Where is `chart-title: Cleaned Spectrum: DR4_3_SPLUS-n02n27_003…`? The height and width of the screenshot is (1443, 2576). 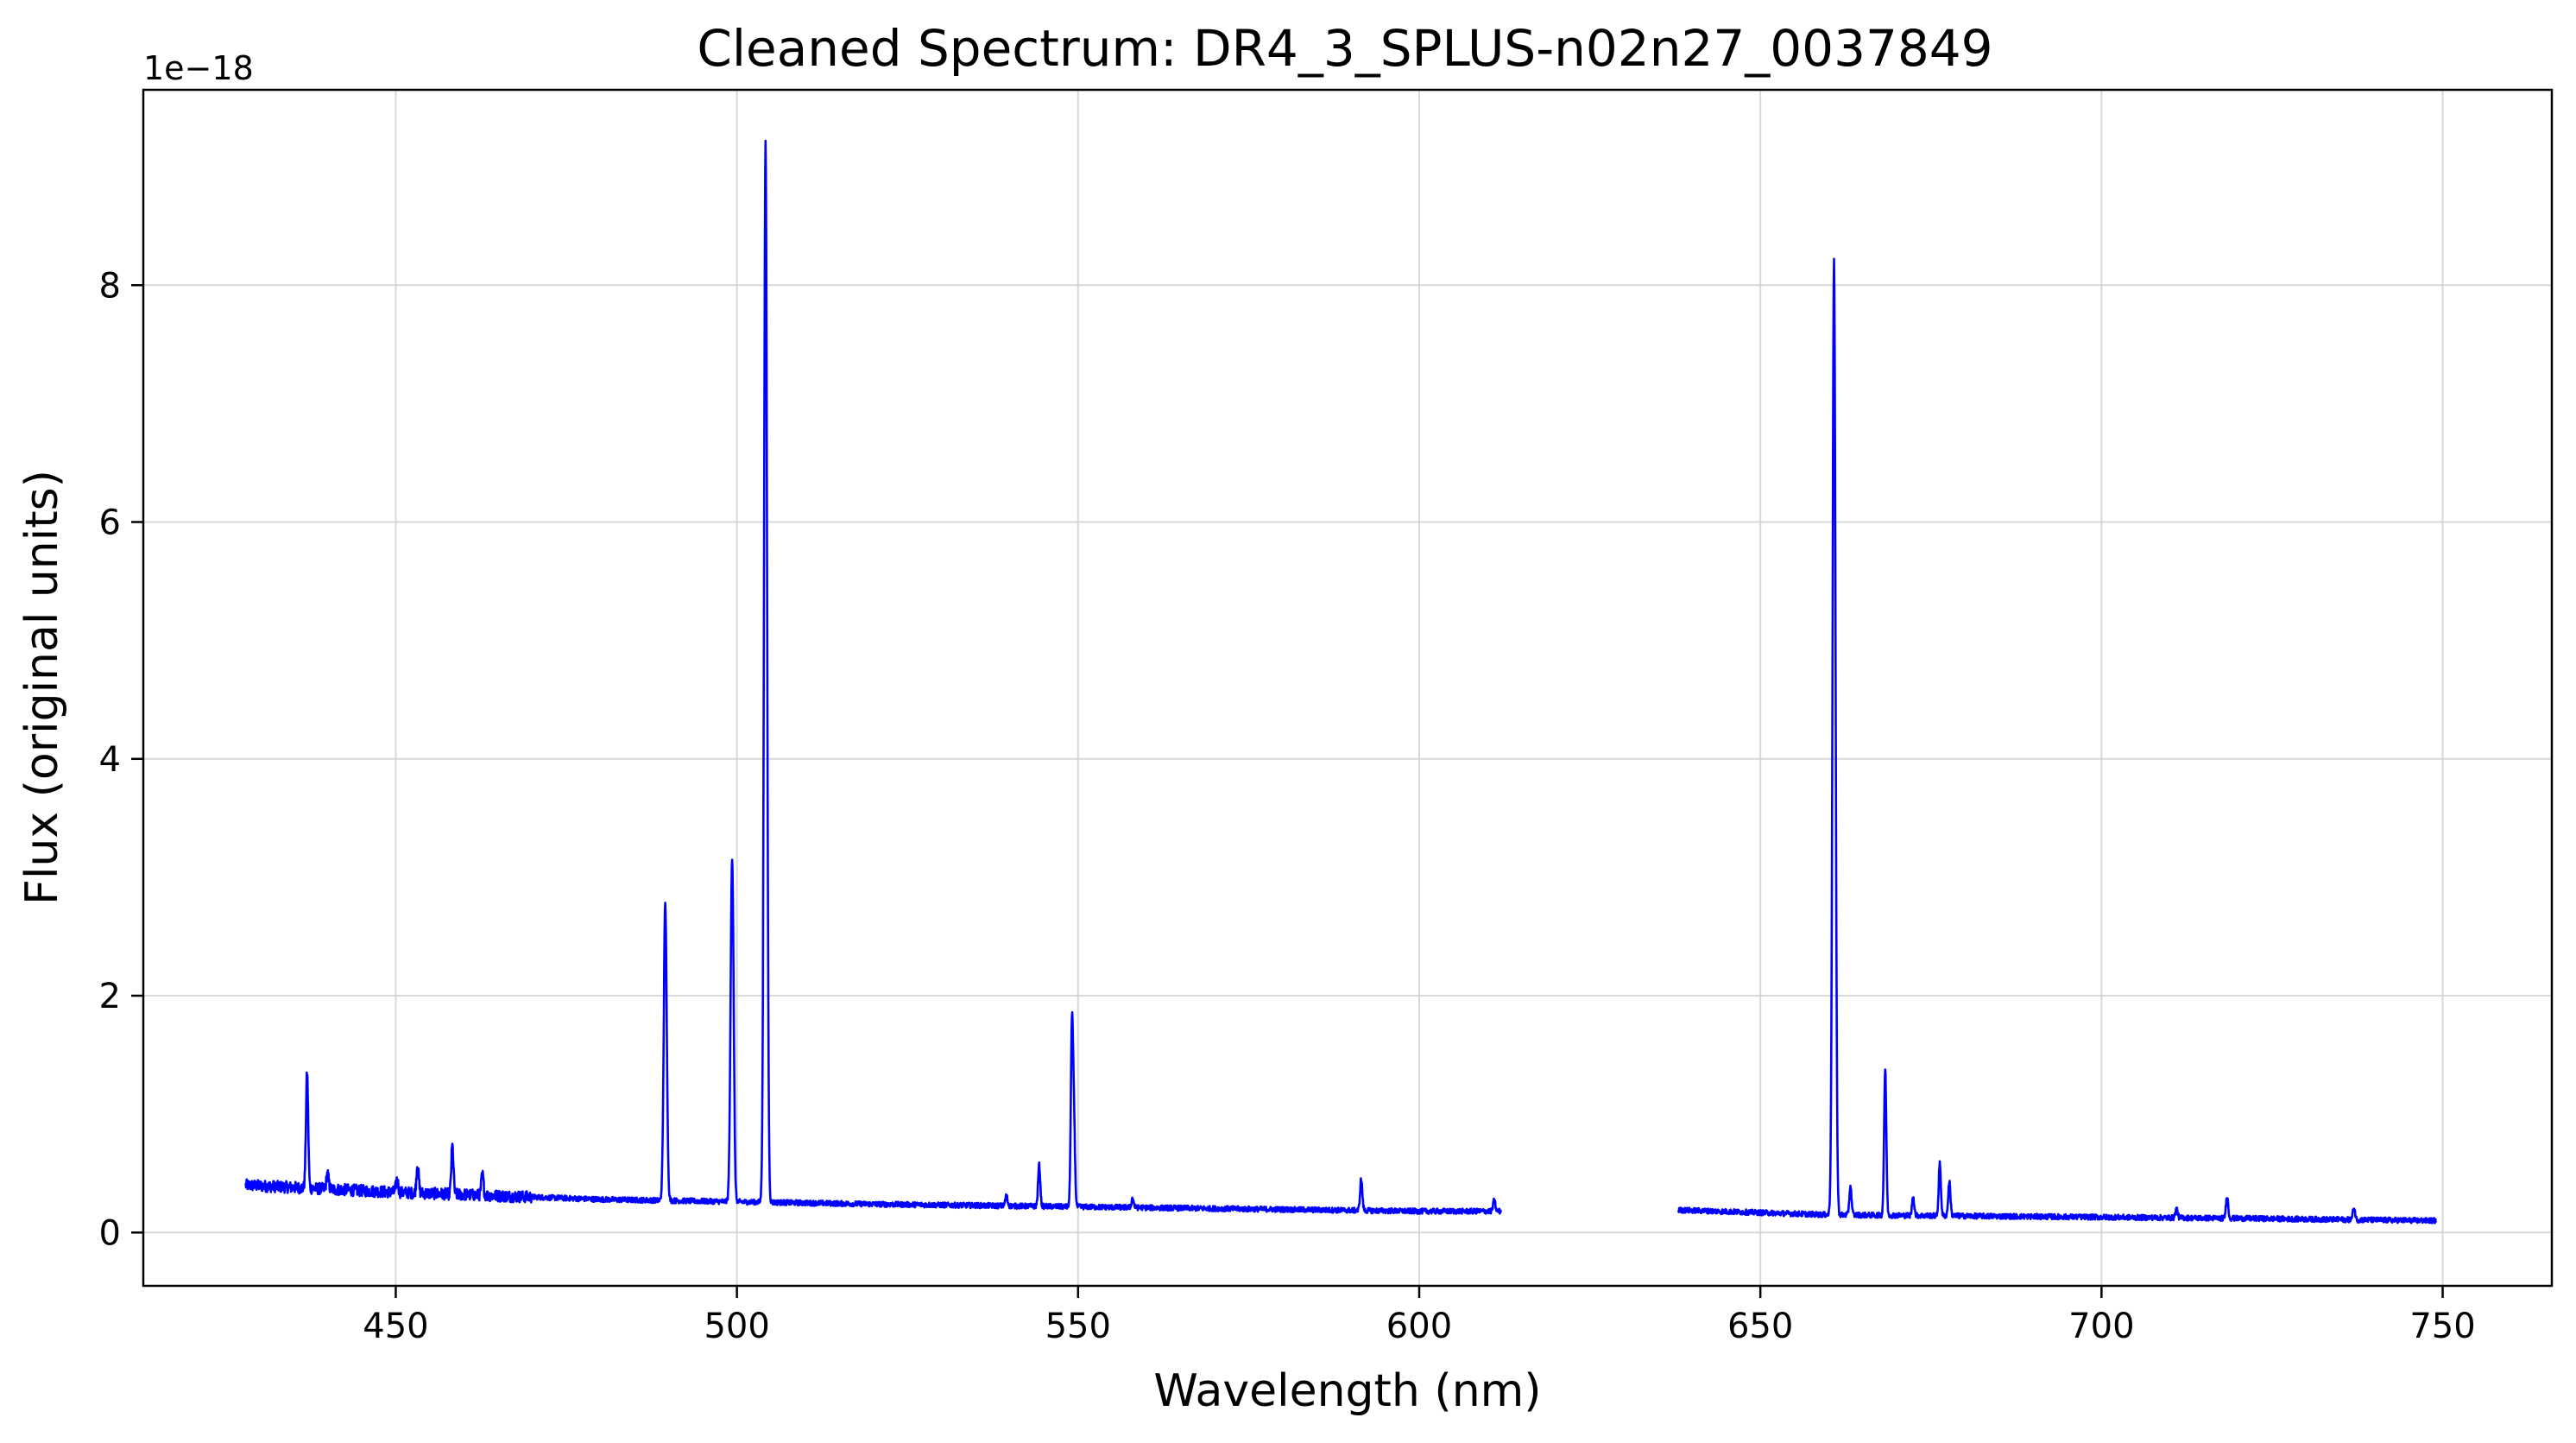 chart-title: Cleaned Spectrum: DR4_3_SPLUS-n02n27_003… is located at coordinates (1344, 48).